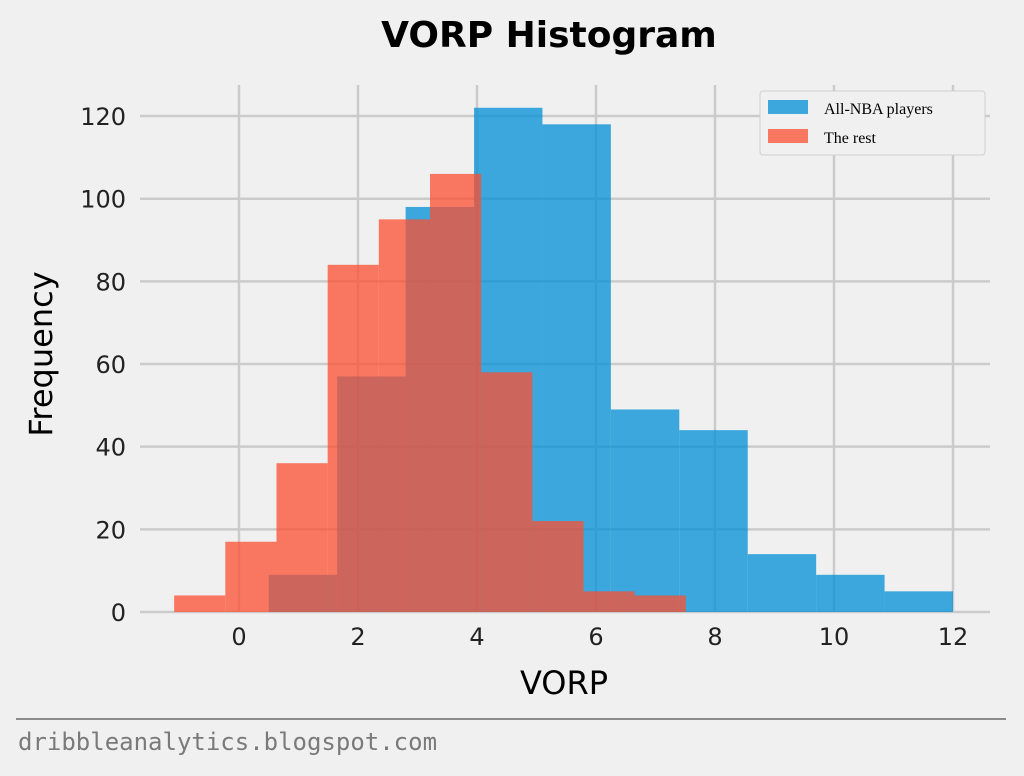 This screenshot has height=776, width=1024. I want to click on legend-label-the-rest: The rest, so click(850, 138).